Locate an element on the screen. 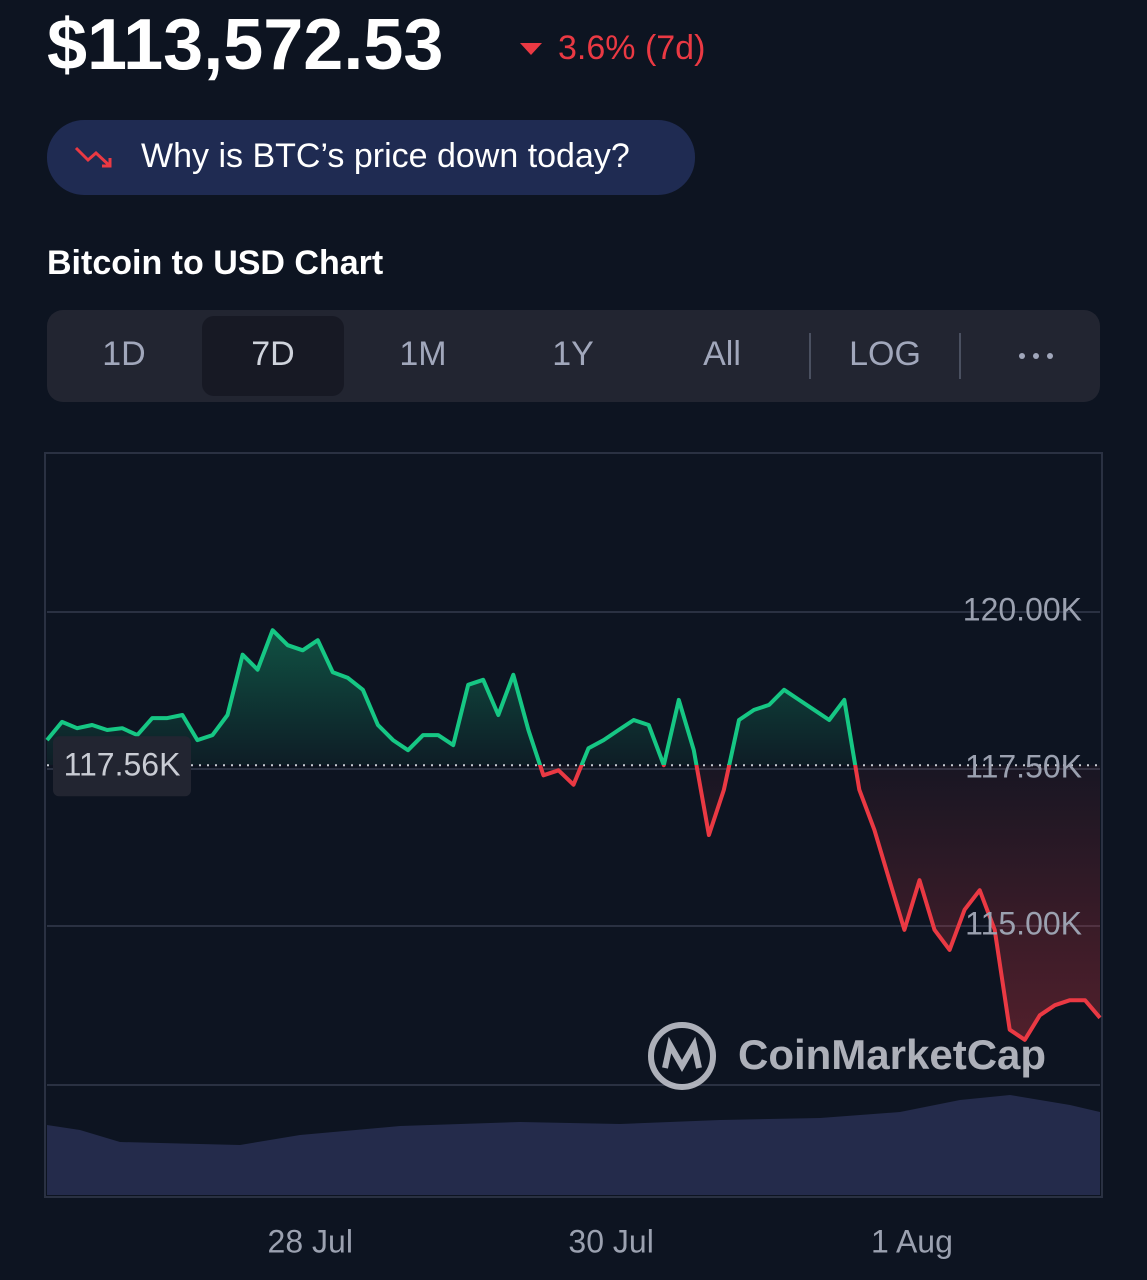  y-tick-label: 117.50K is located at coordinates (1023, 766).